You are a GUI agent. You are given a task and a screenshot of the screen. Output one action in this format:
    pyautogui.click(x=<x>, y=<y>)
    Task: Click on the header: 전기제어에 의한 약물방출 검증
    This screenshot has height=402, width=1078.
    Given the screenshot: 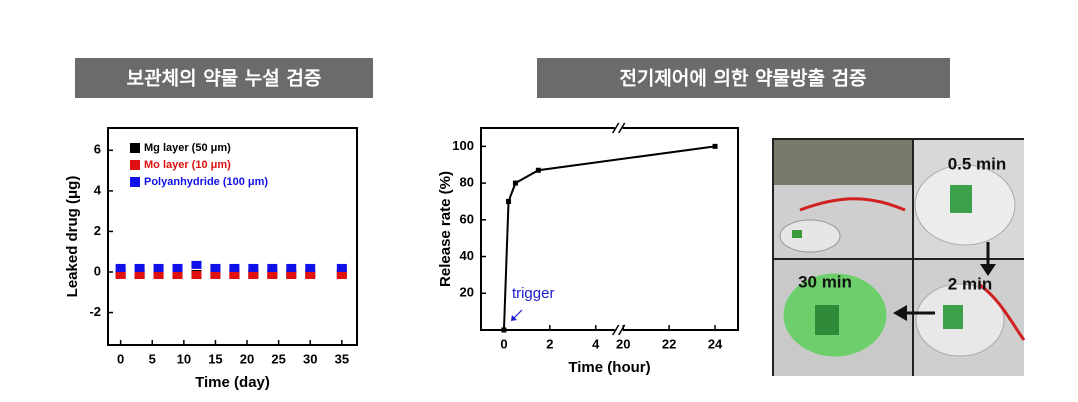 What is the action you would take?
    pyautogui.click(x=742, y=79)
    